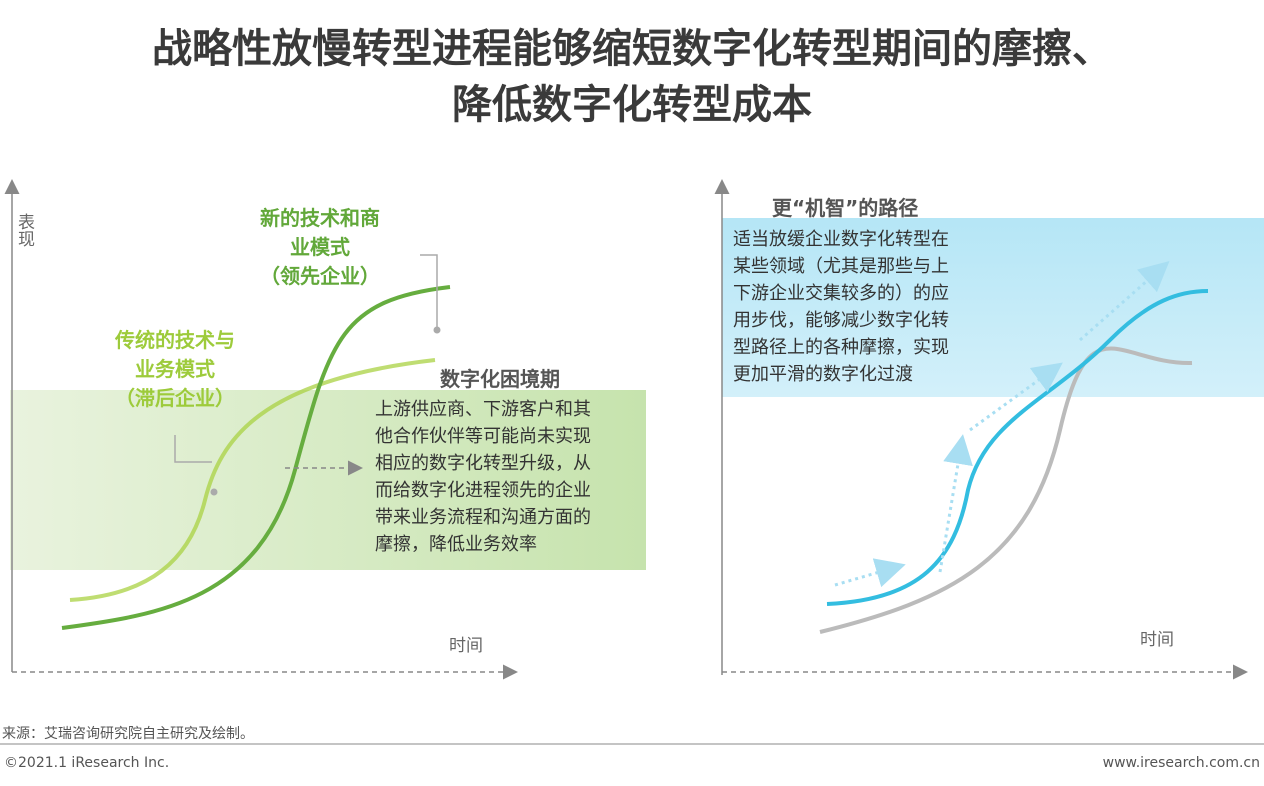 The image size is (1264, 786). Describe the element at coordinates (823, 374) in the screenshot. I see `callout-text: 更加平滑的数字化过渡` at that location.